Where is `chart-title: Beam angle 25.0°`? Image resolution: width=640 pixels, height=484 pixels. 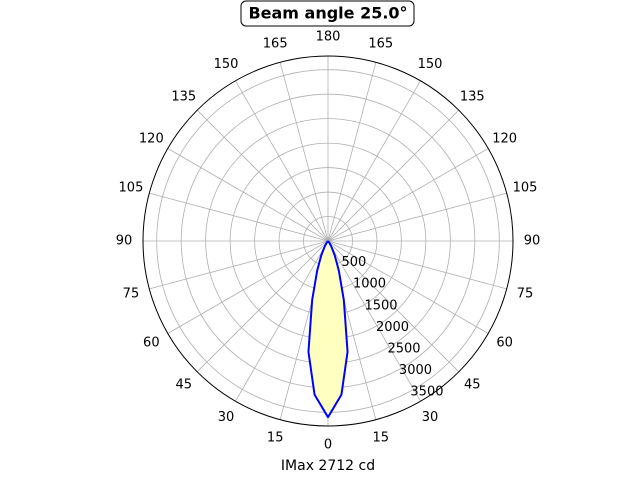 chart-title: Beam angle 25.0° is located at coordinates (327, 13).